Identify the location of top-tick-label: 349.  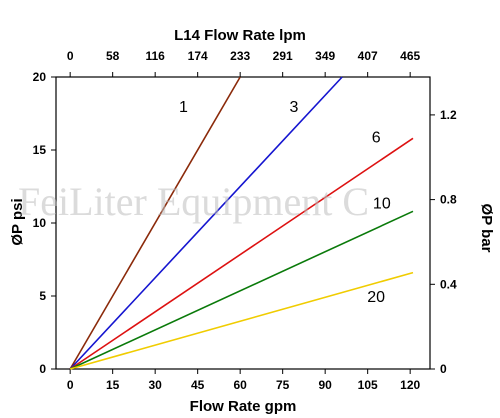
(325, 56).